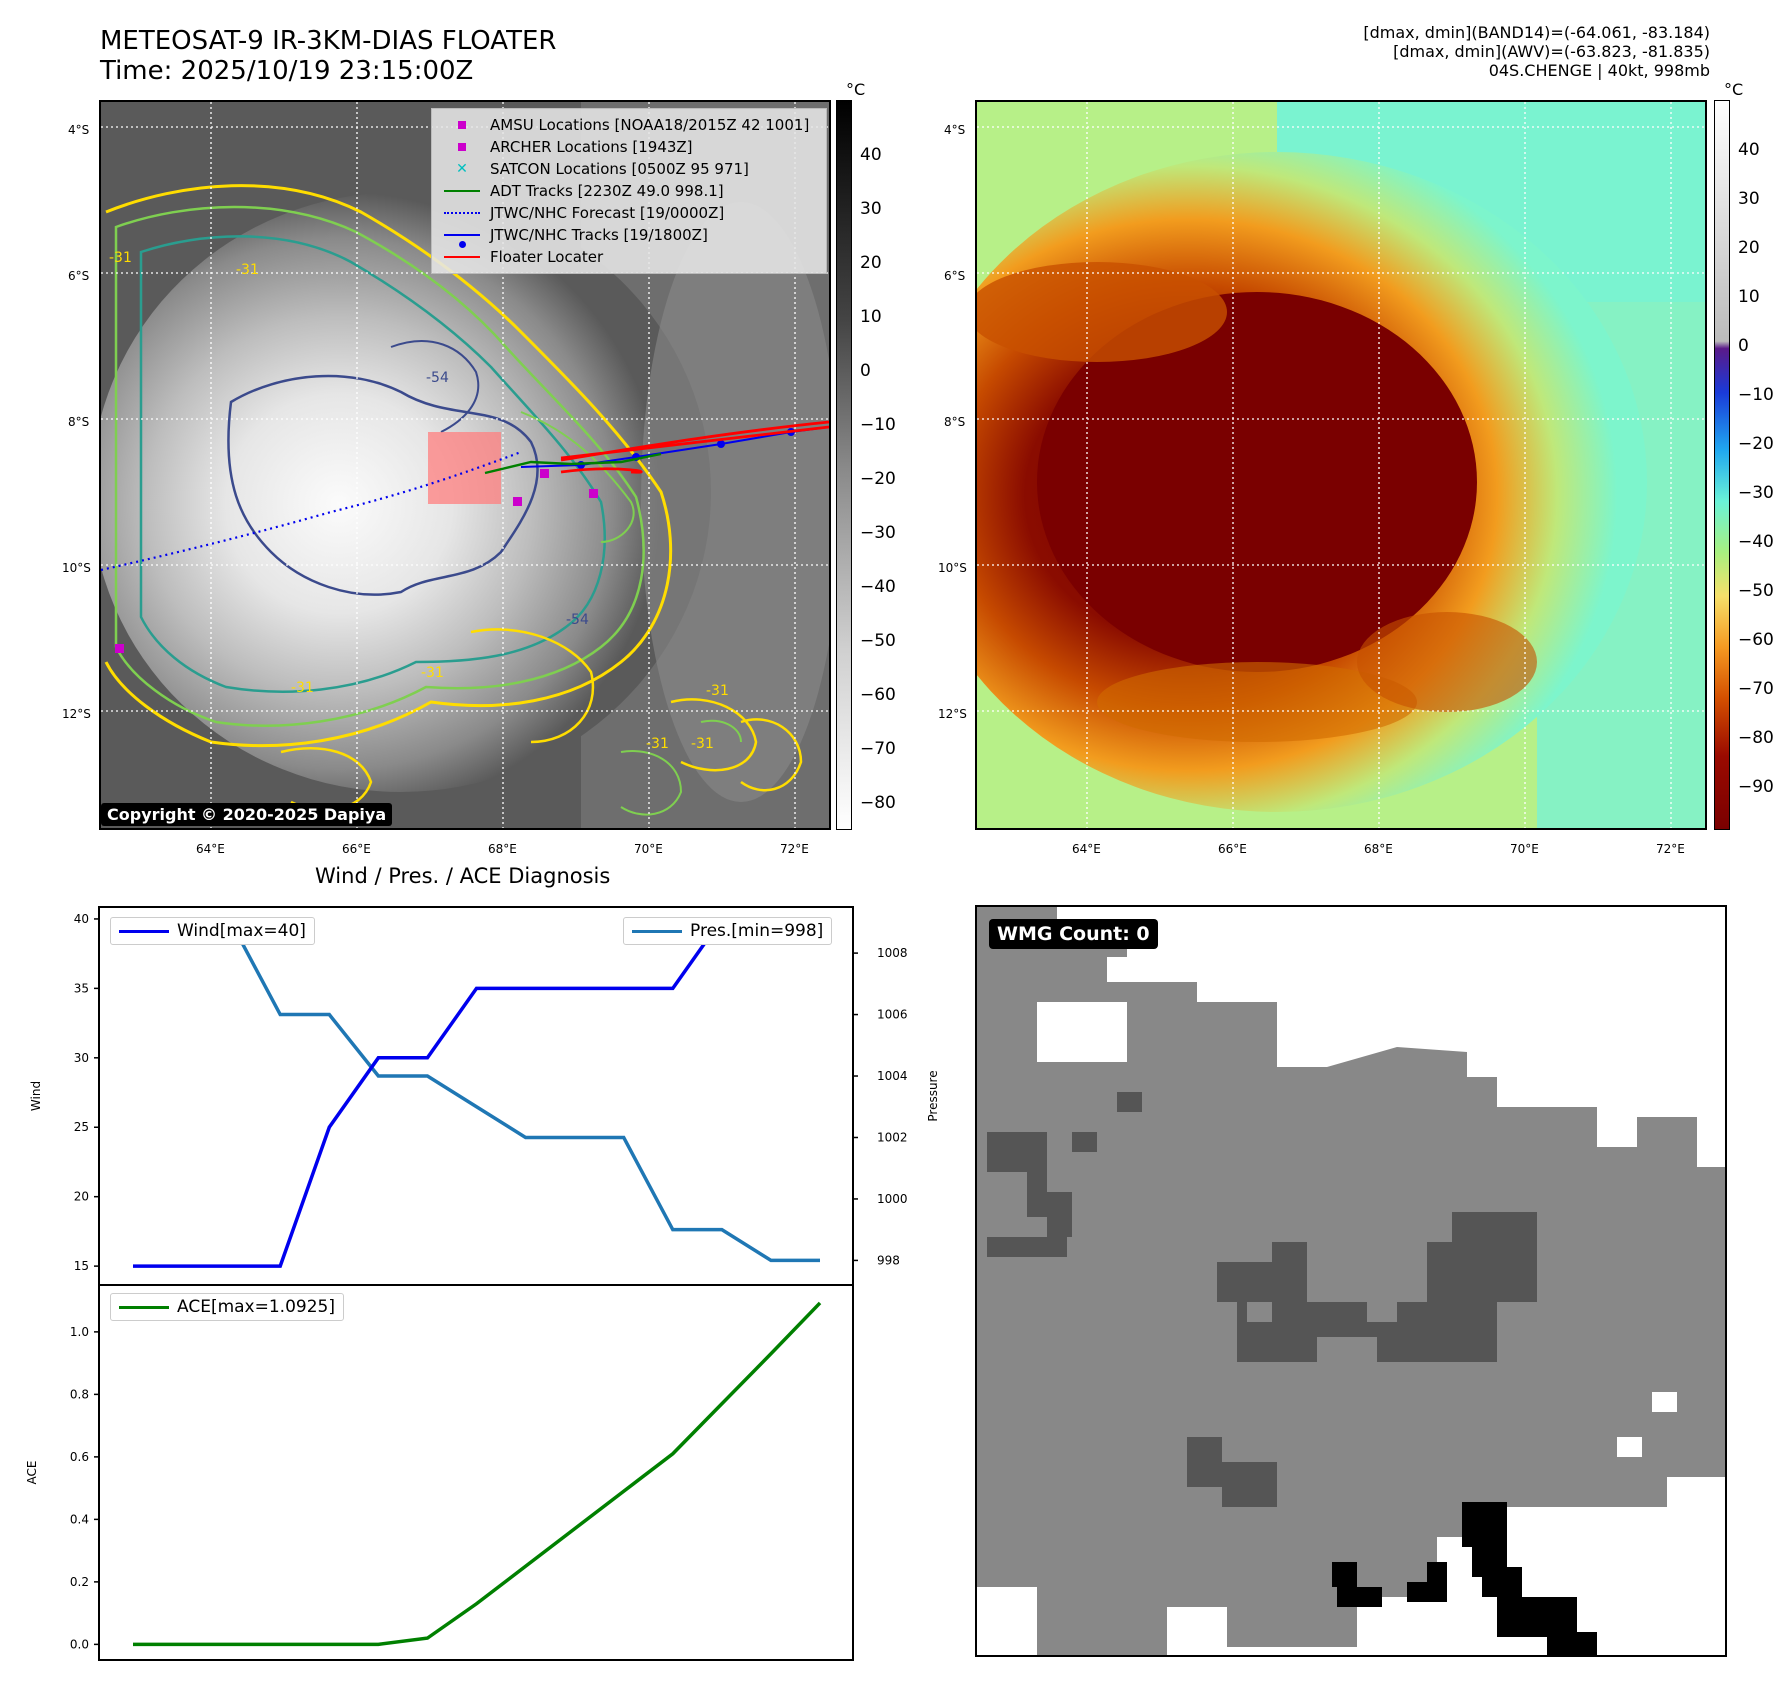 The image size is (1792, 1690). What do you see at coordinates (81, 988) in the screenshot?
I see `wind-y-tick-label: 35` at bounding box center [81, 988].